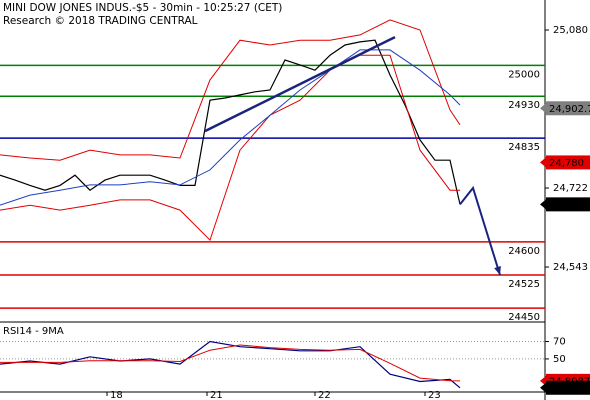 The image size is (590, 400). I want to click on level-label: 25000, so click(524, 74).